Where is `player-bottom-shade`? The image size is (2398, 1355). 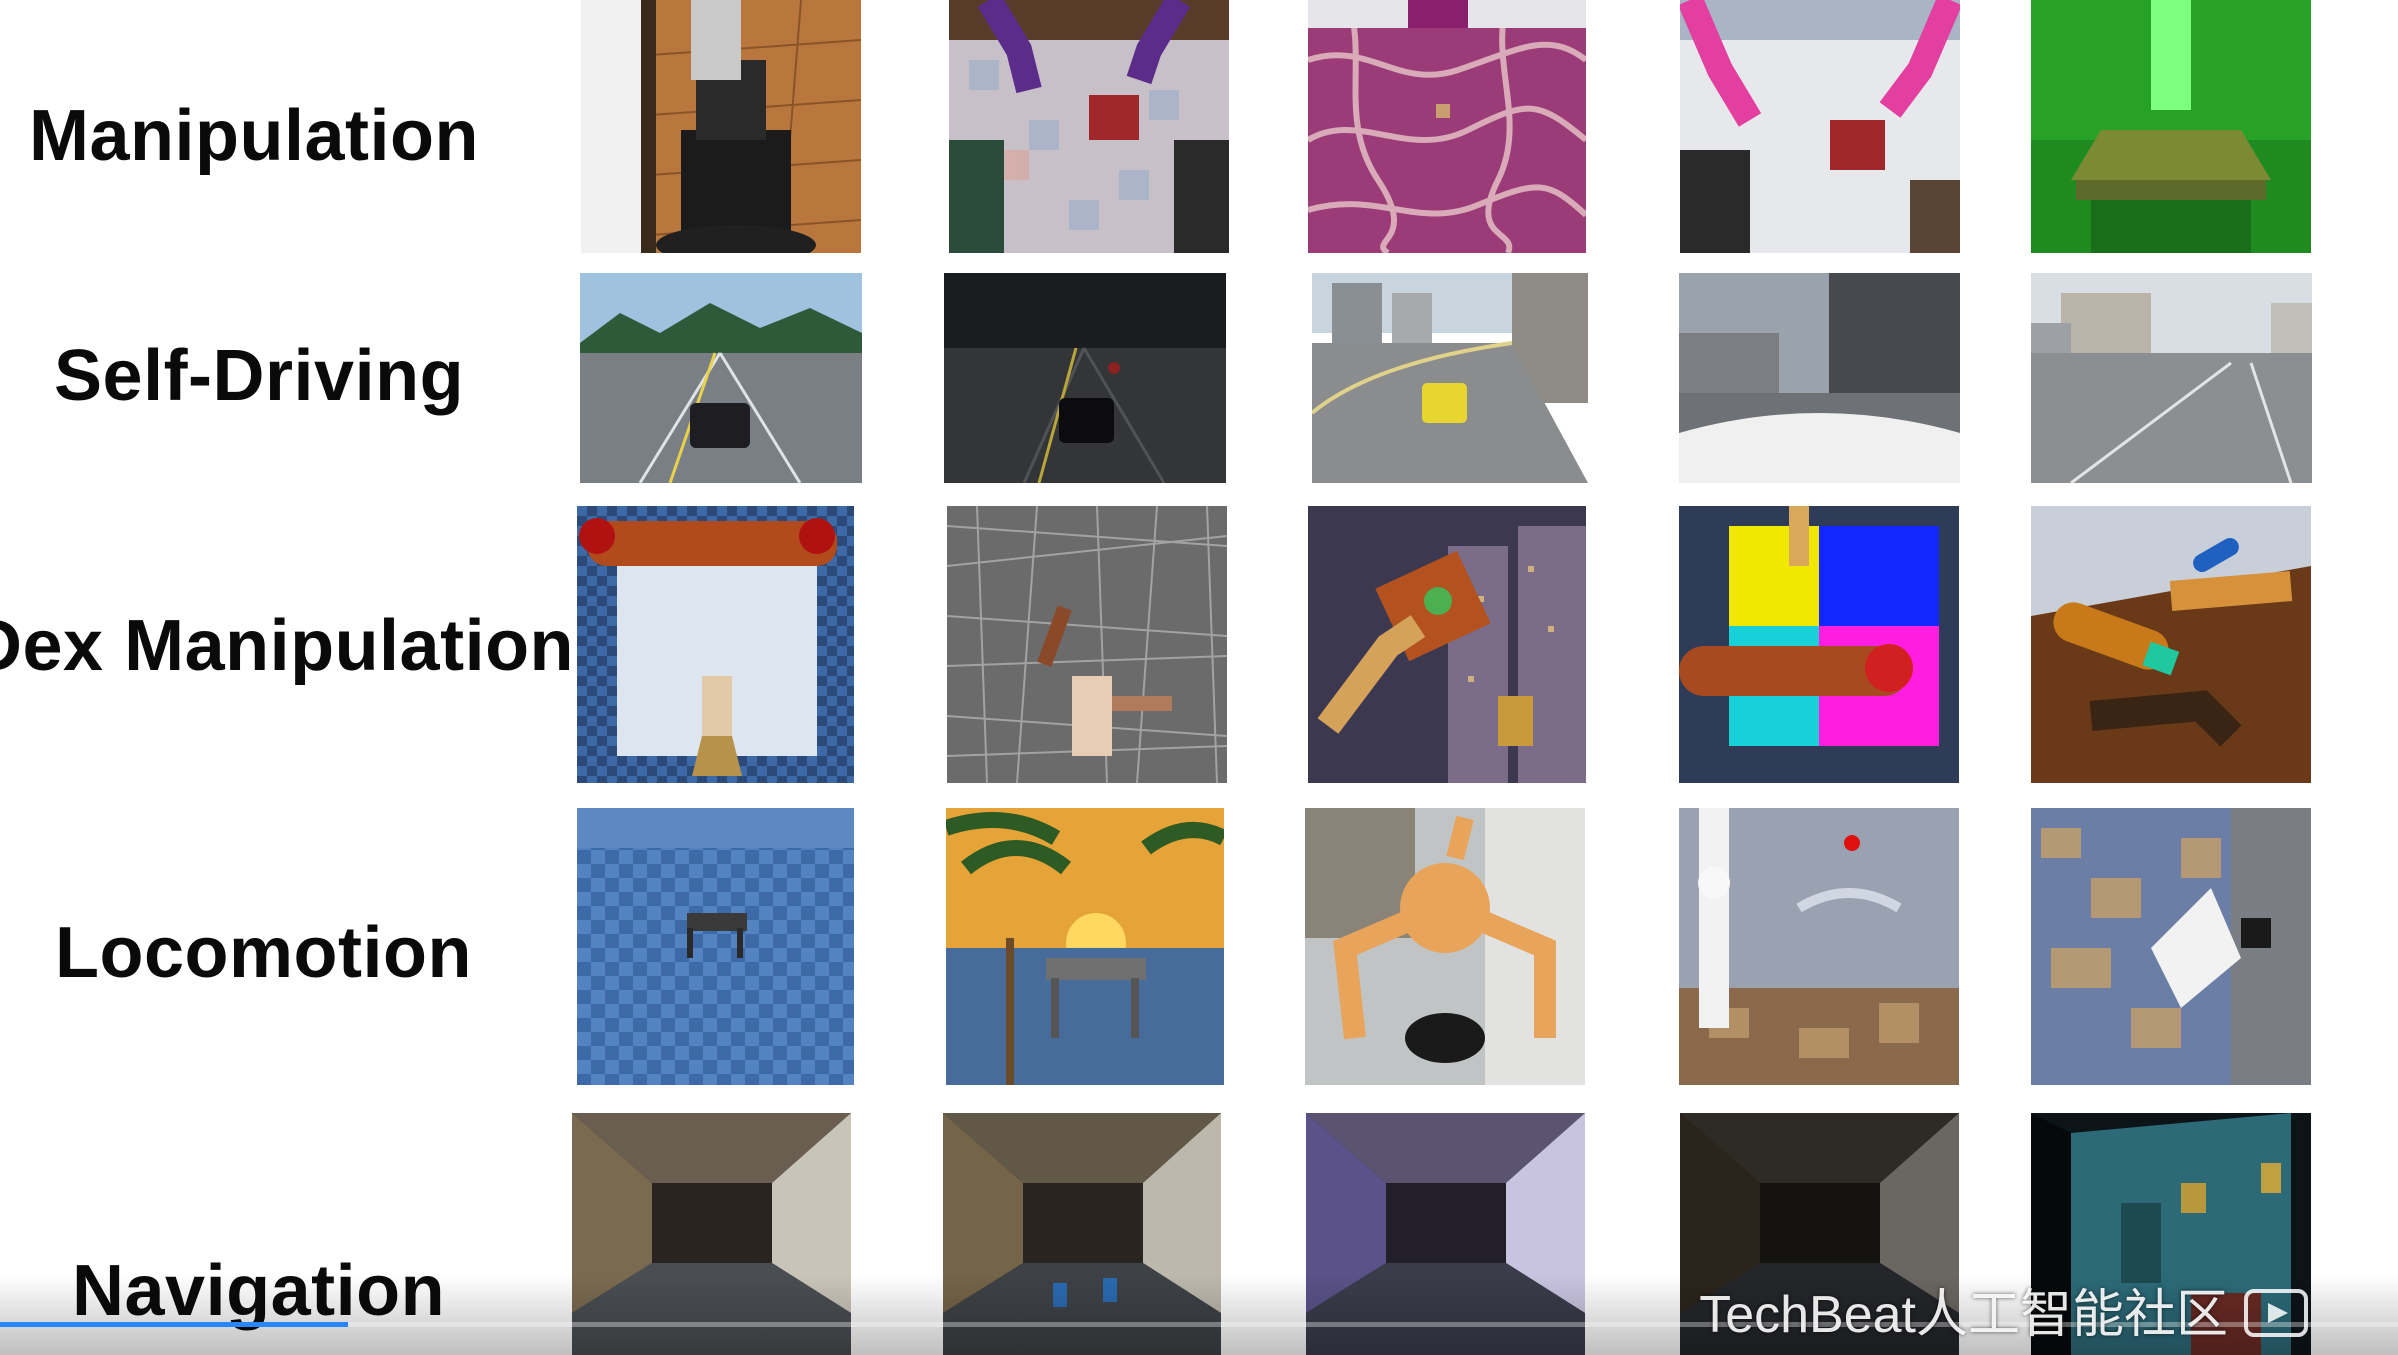 player-bottom-shade is located at coordinates (1199, 1315).